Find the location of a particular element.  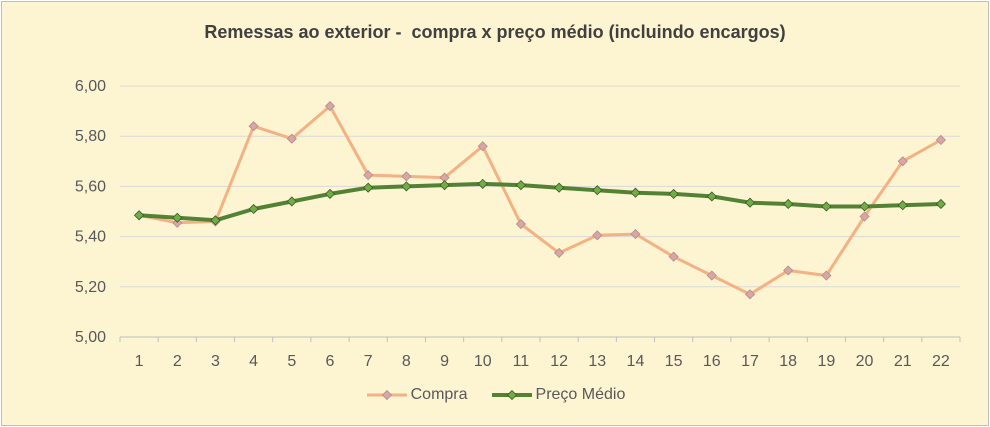

x-tick-label: 1 is located at coordinates (139, 361).